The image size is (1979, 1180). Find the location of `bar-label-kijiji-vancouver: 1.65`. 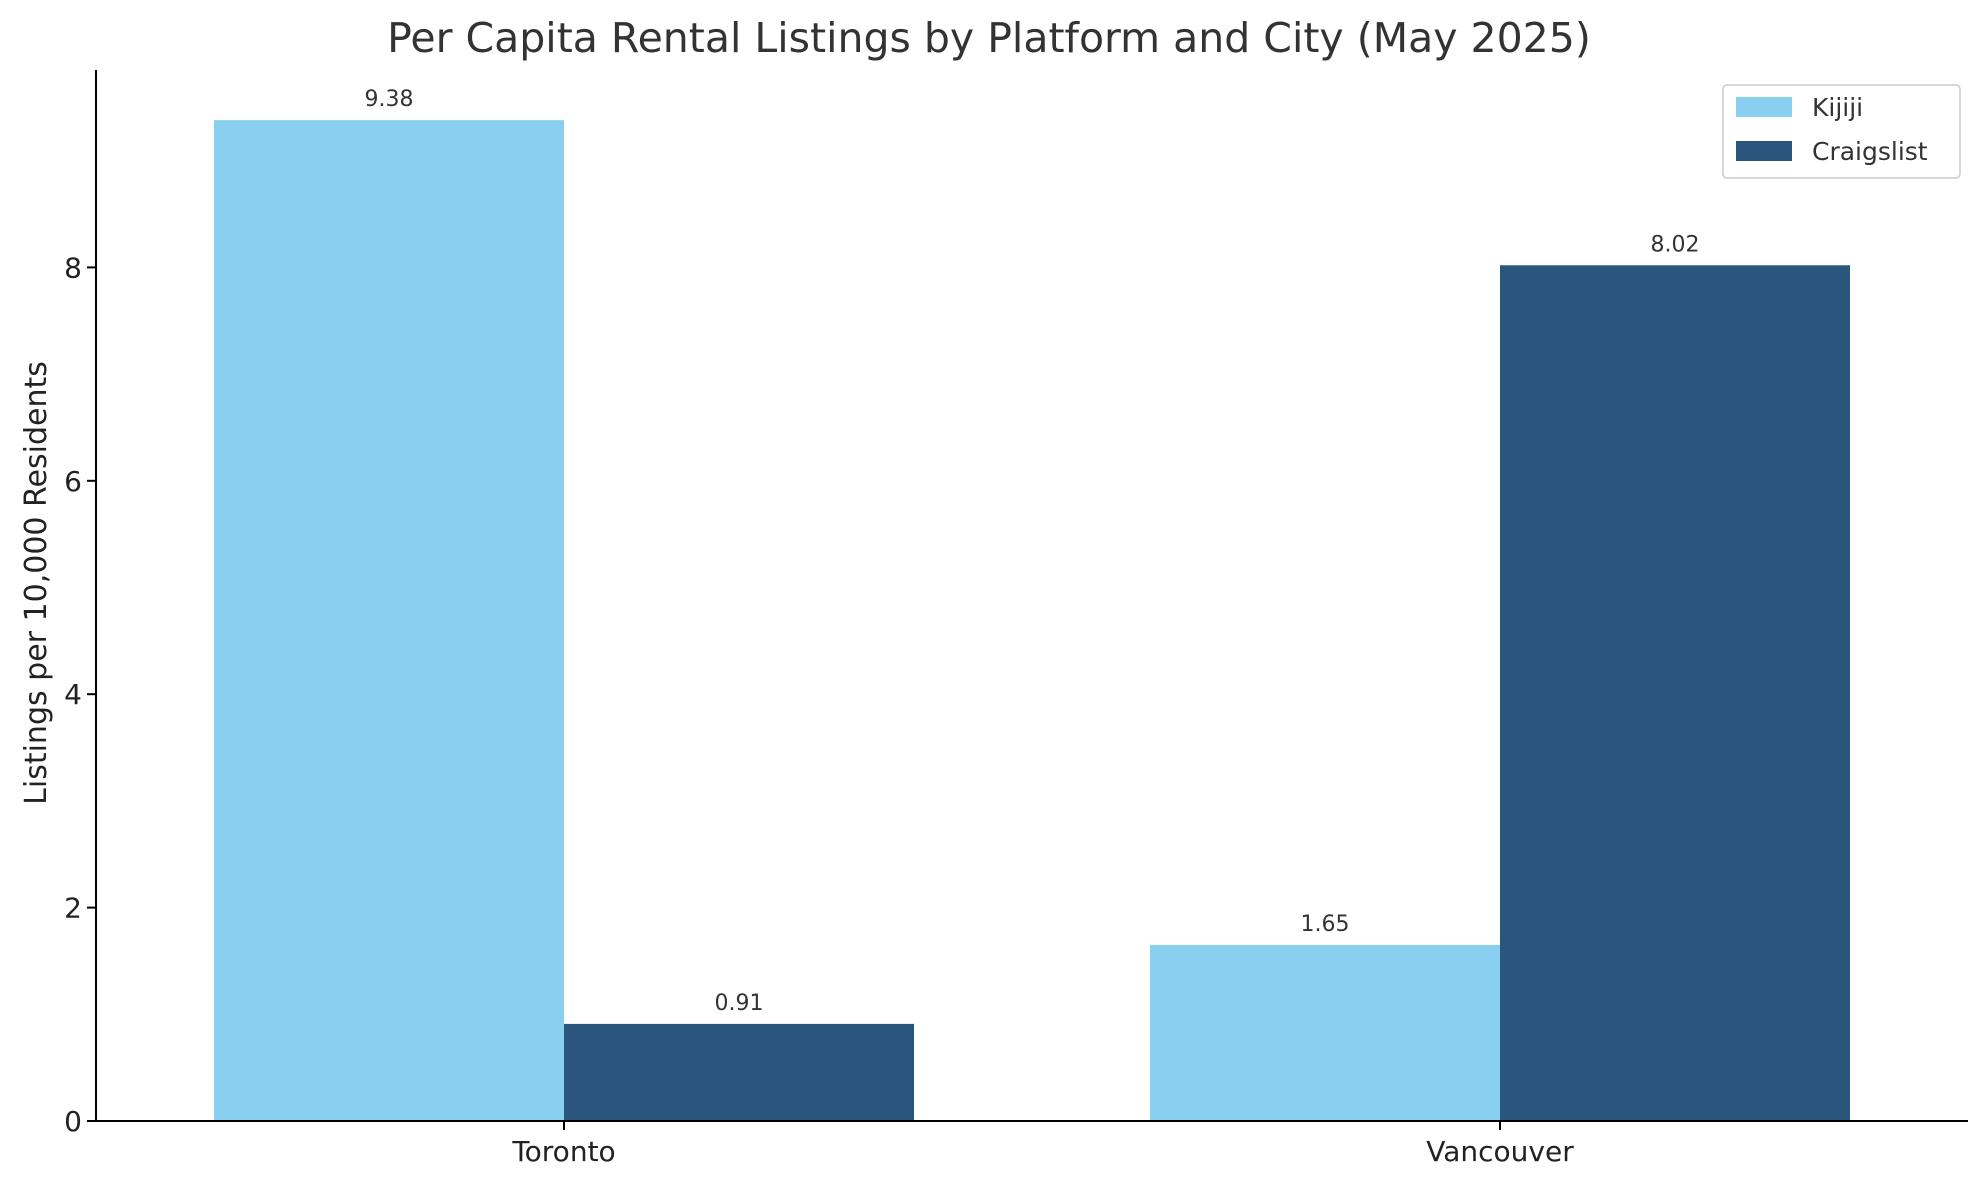

bar-label-kijiji-vancouver: 1.65 is located at coordinates (1325, 924).